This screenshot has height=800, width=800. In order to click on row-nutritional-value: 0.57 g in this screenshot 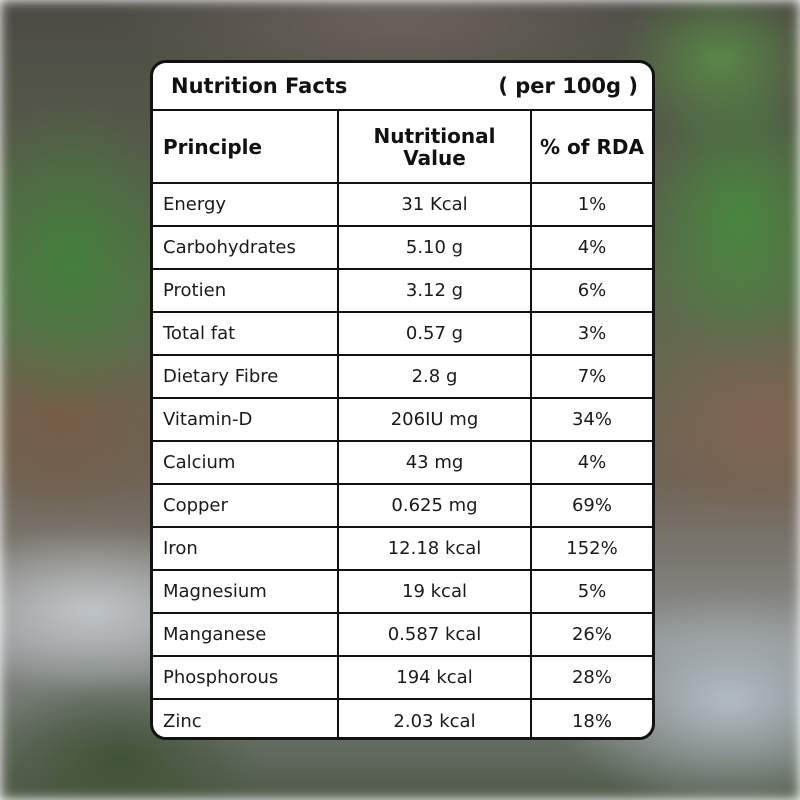, I will do `click(435, 334)`.